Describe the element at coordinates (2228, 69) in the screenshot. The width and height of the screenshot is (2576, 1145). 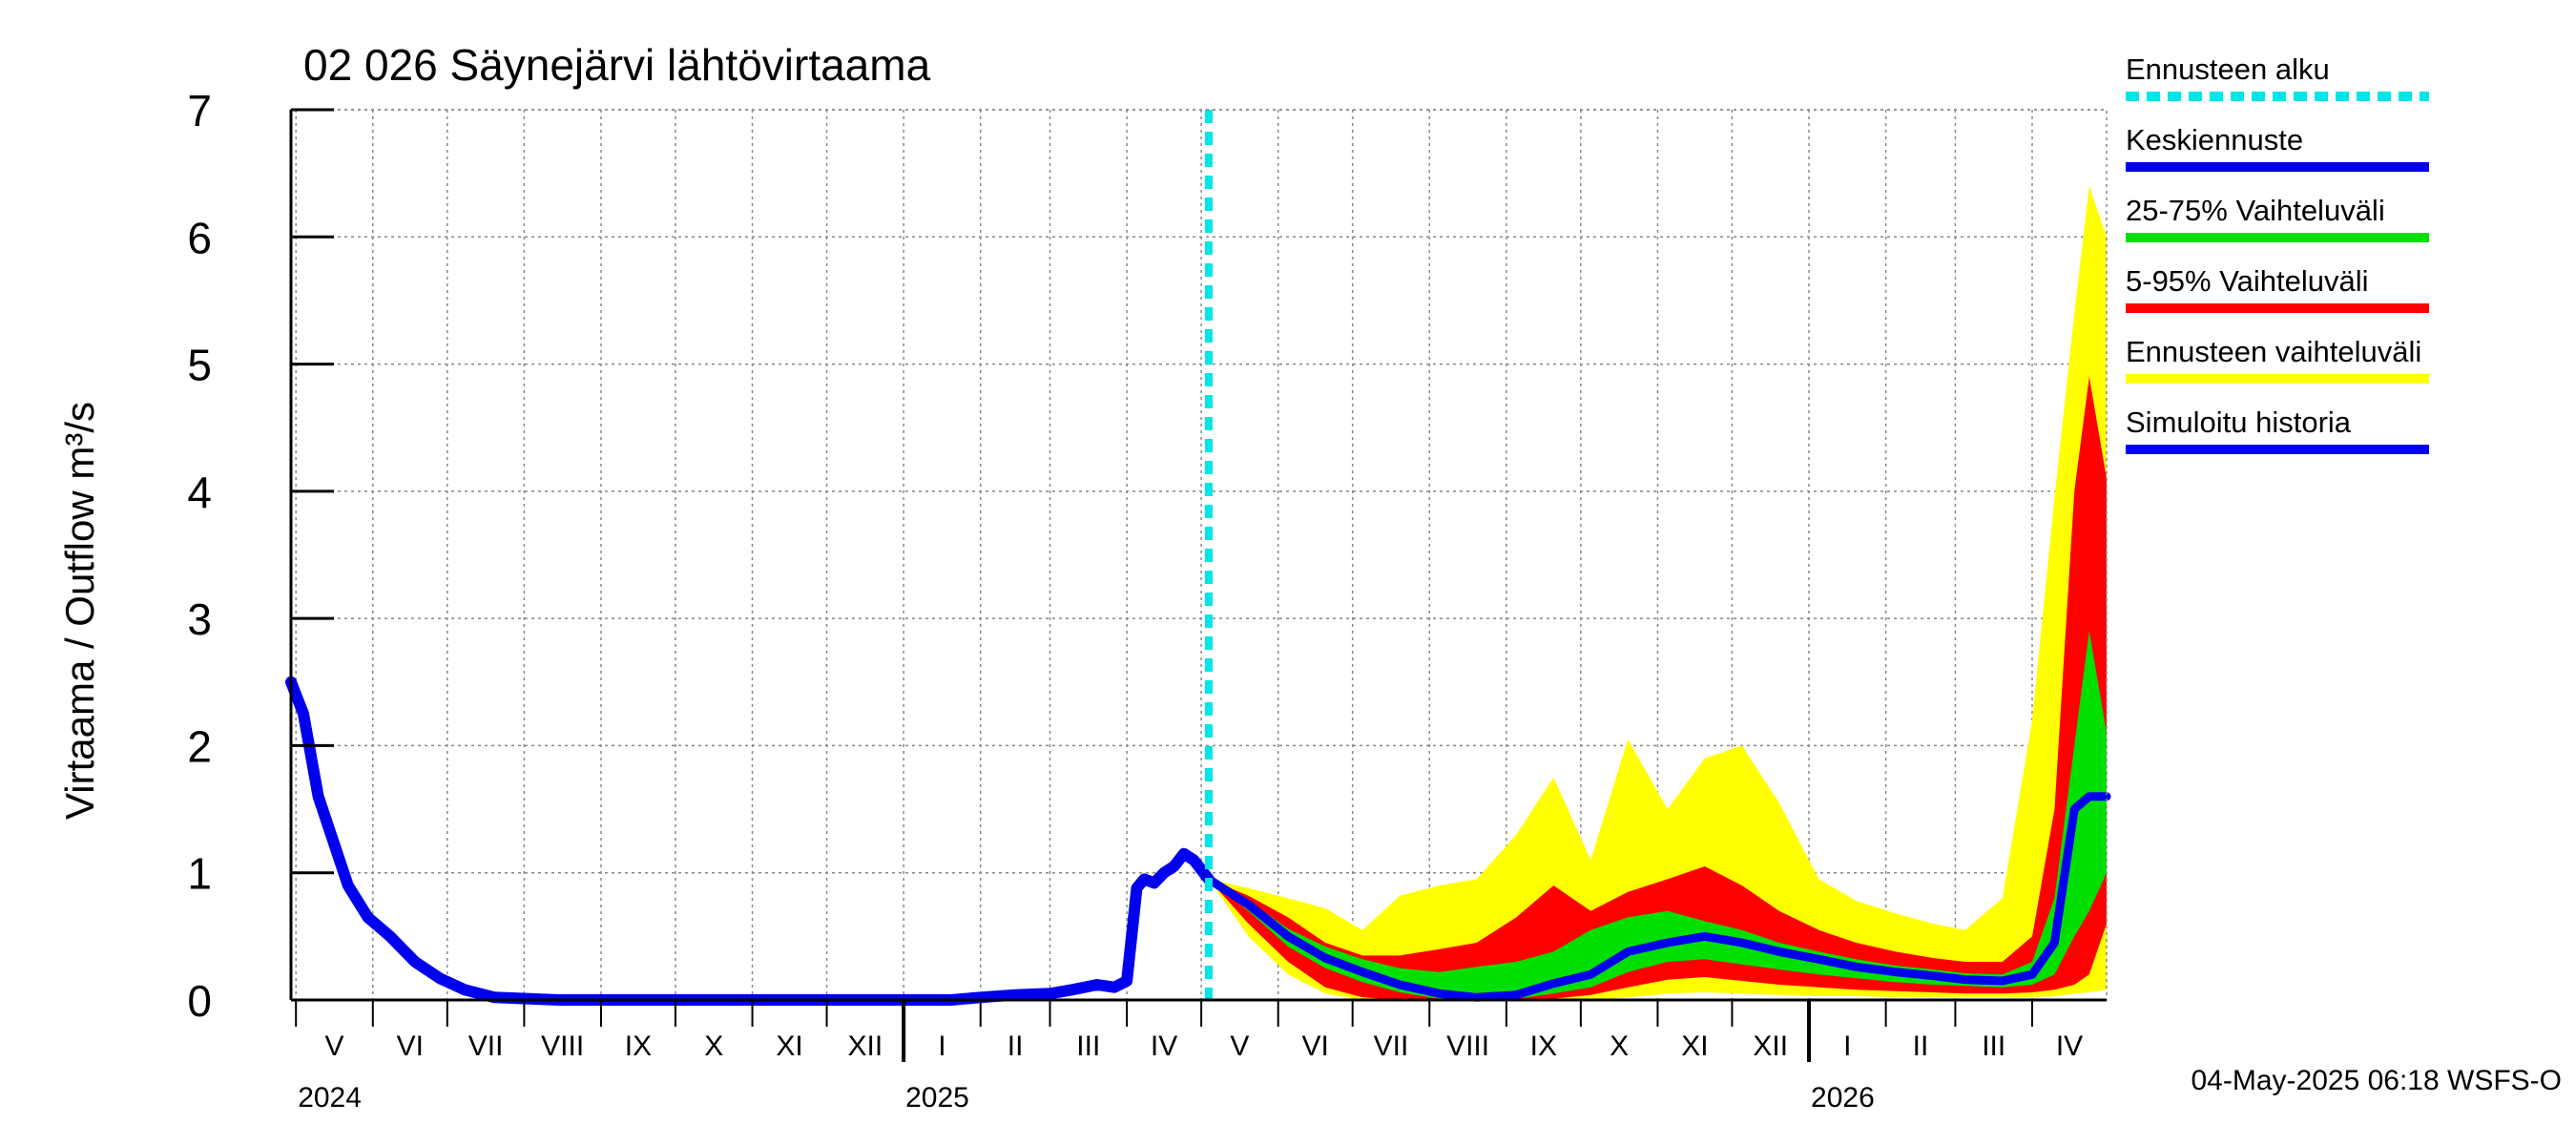
I see `legend-label: Ennusteen alku` at that location.